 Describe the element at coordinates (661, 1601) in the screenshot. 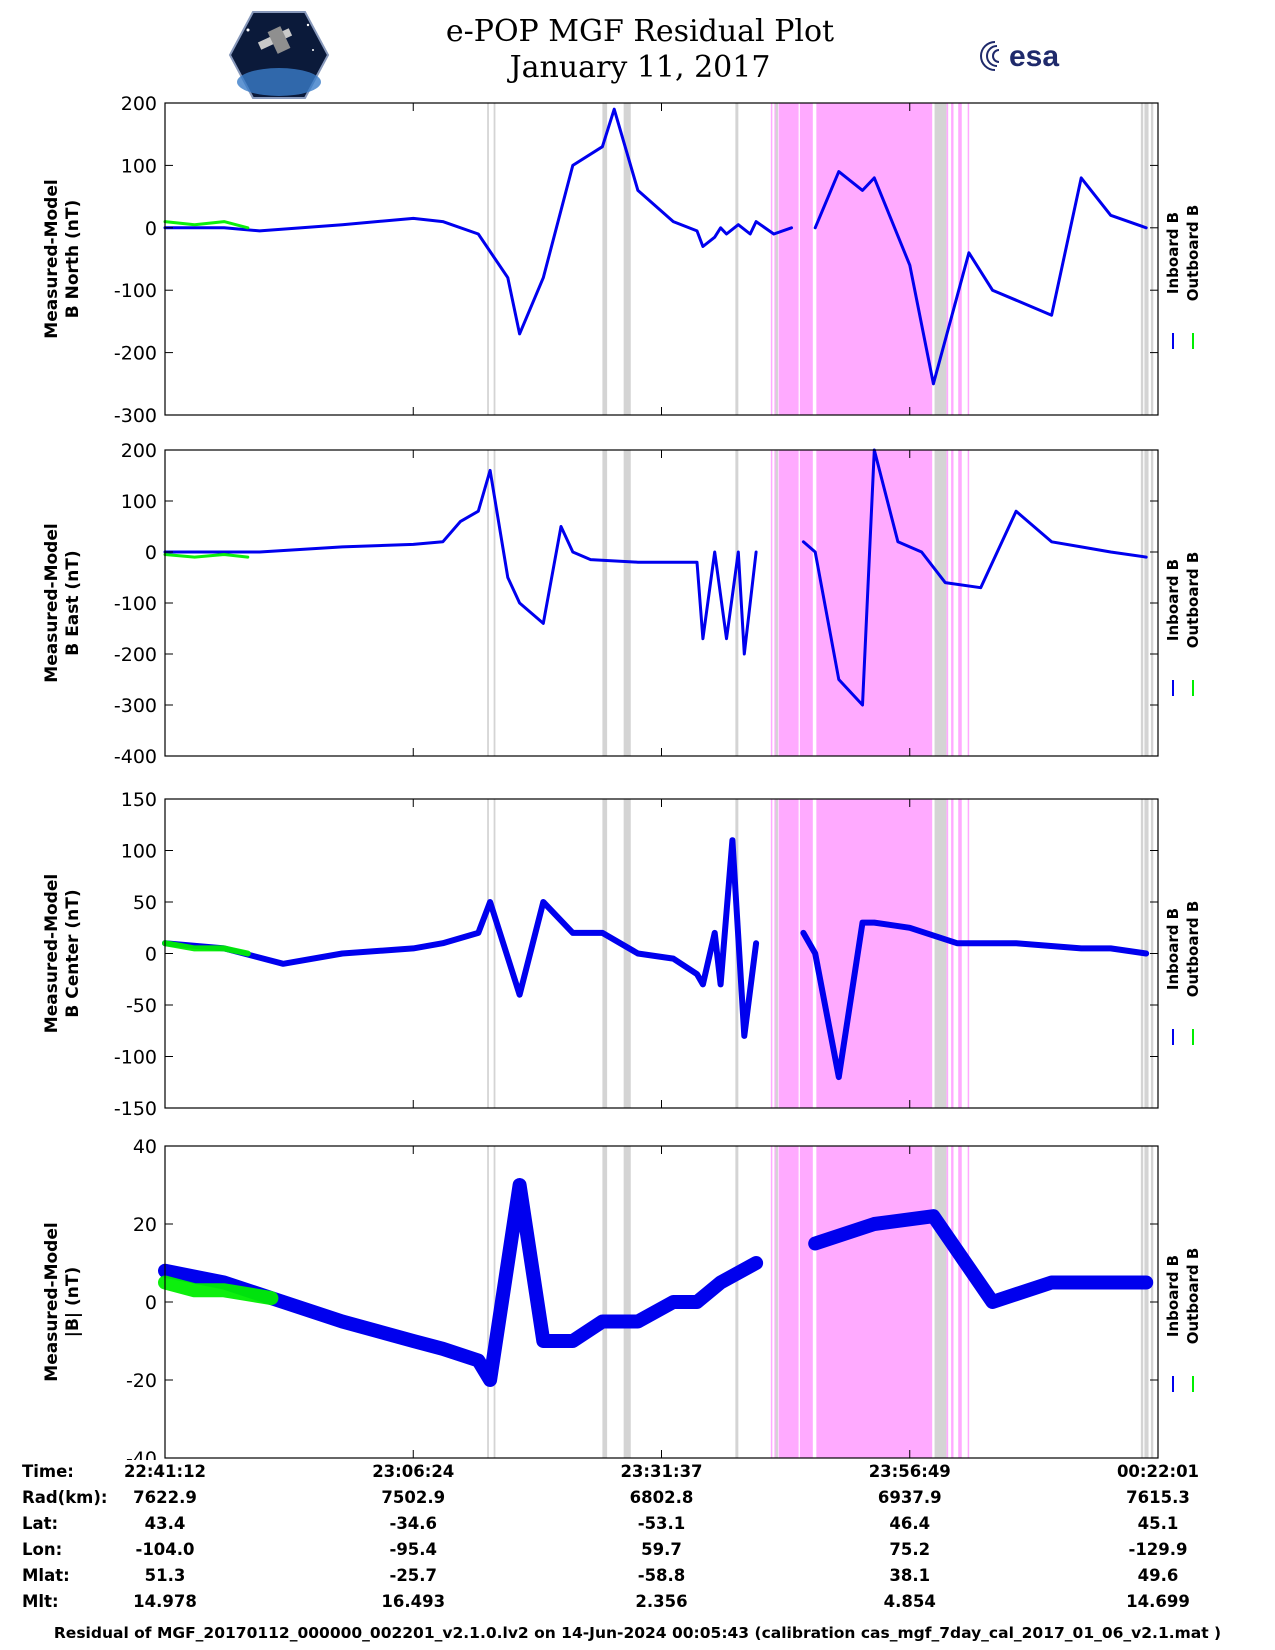

I see `info-cell: 2.356` at that location.